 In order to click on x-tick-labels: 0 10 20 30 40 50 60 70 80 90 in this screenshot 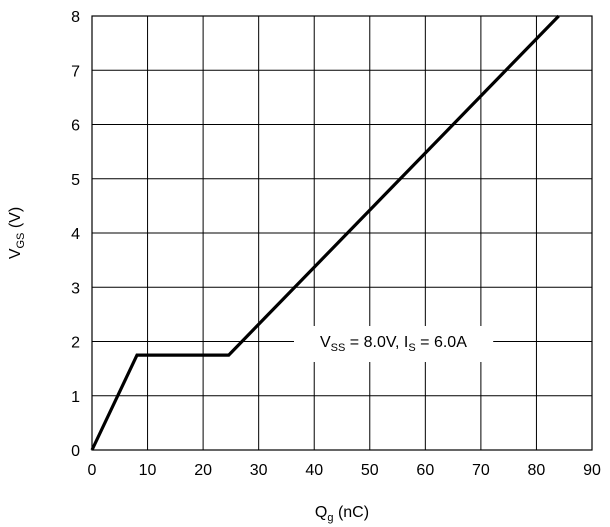, I will do `click(344, 470)`.